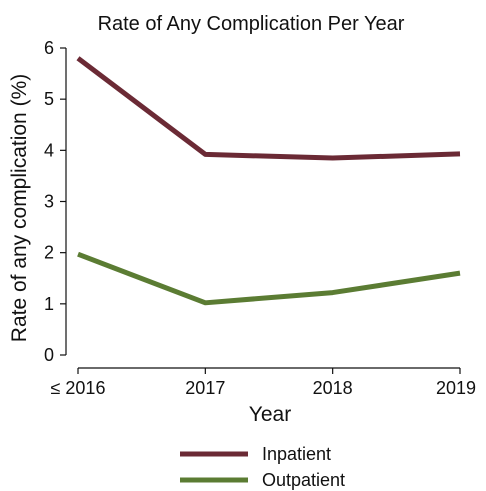 The height and width of the screenshot is (491, 486). Describe the element at coordinates (19, 208) in the screenshot. I see `y-axis-title: Rate of any complication (%)` at that location.